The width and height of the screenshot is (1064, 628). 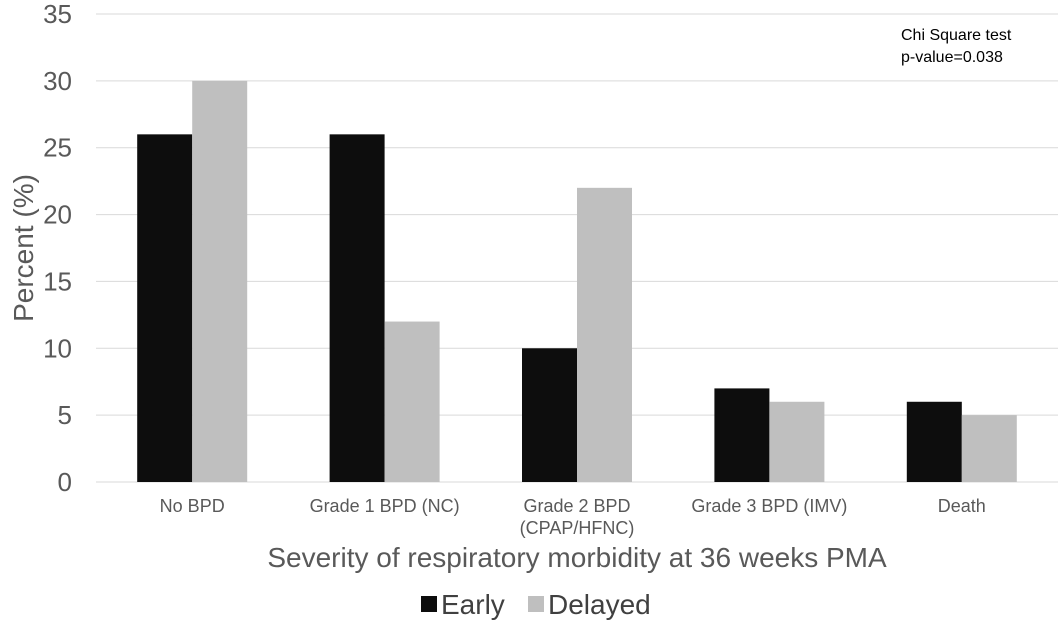 I want to click on y-tick-label: 5, so click(x=65, y=415).